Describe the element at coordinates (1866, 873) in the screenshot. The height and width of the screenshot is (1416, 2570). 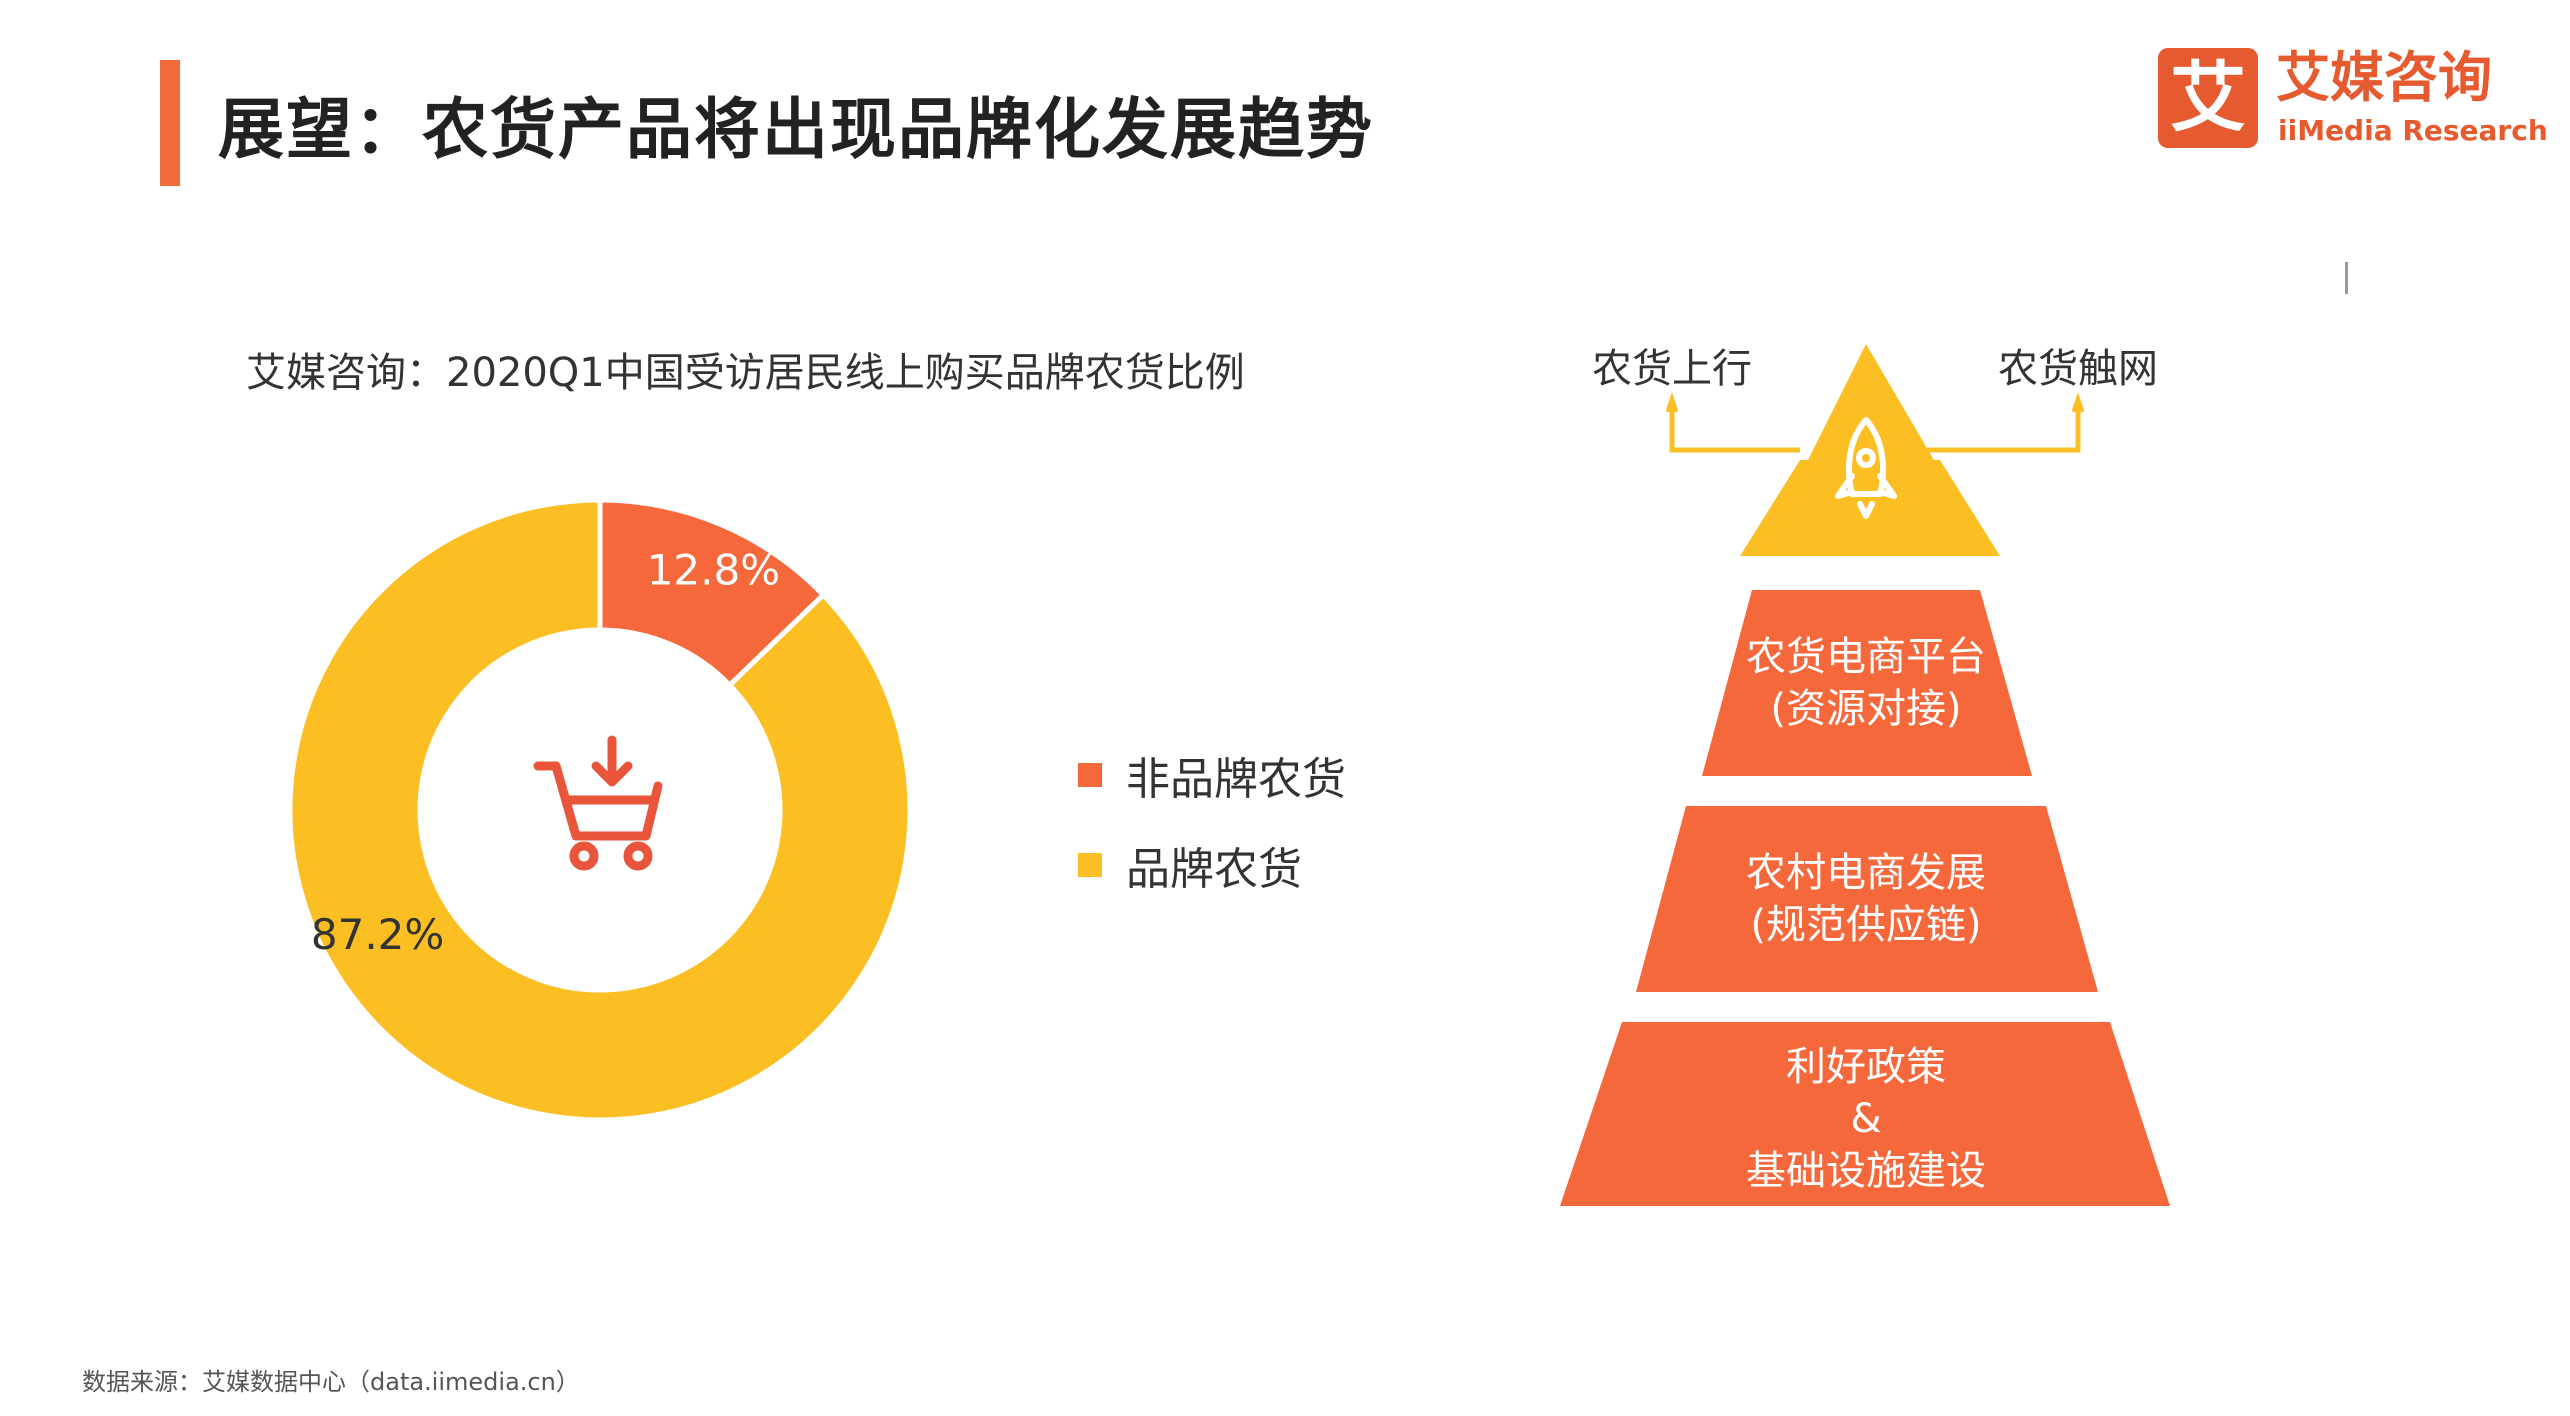
I see `tier-2-line-1: 农村电商发展` at that location.